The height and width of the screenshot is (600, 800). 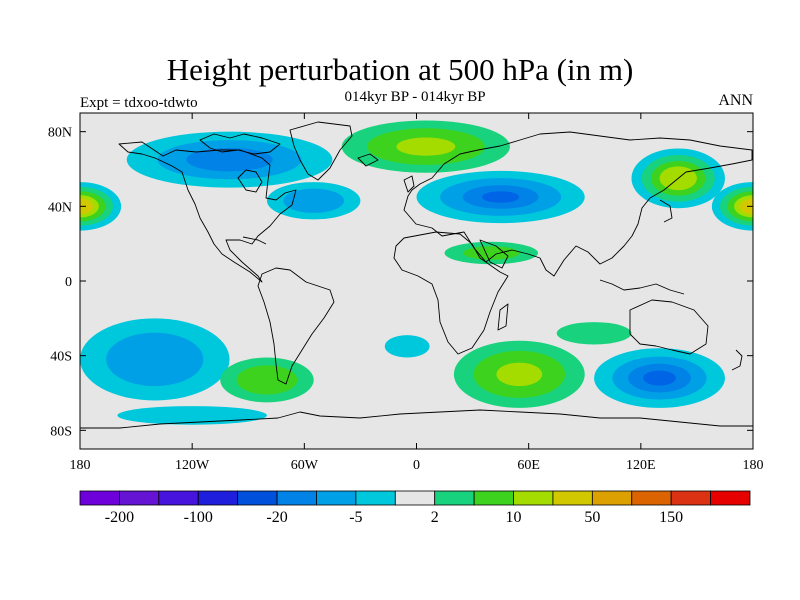 I want to click on season-label: ANN, so click(x=735, y=100).